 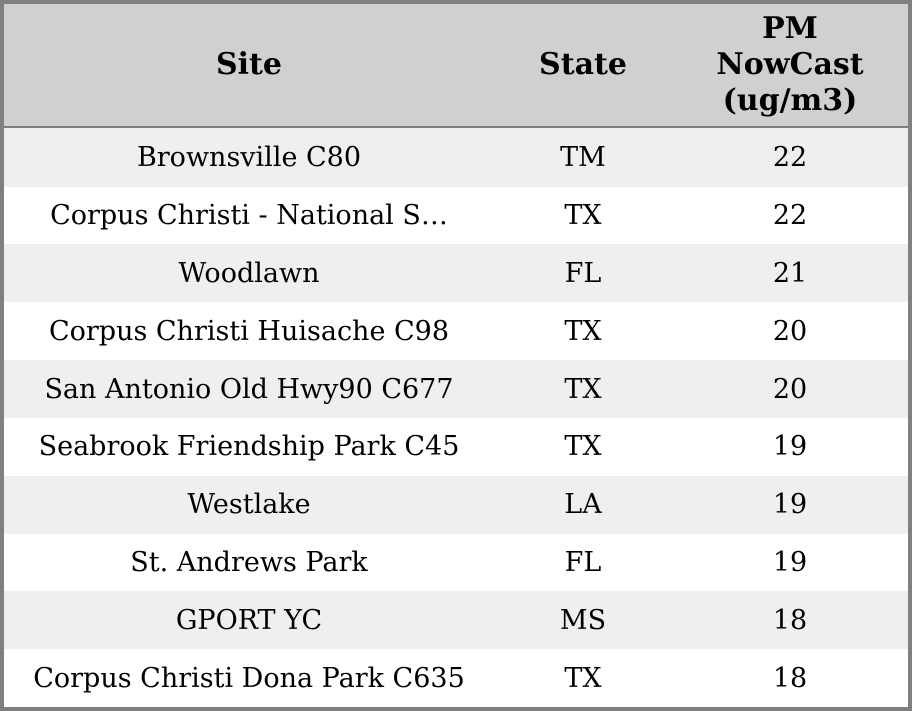 I want to click on table-row: St. Andrews Park FL 19, so click(x=456, y=562).